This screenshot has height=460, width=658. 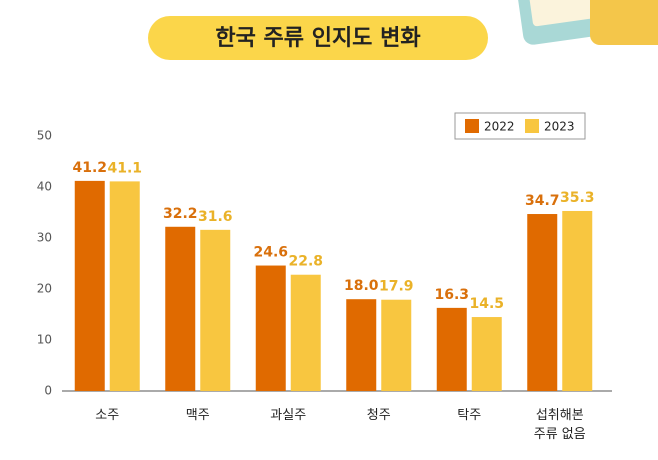 What do you see at coordinates (89, 168) in the screenshot?
I see `value-label: 41.2` at bounding box center [89, 168].